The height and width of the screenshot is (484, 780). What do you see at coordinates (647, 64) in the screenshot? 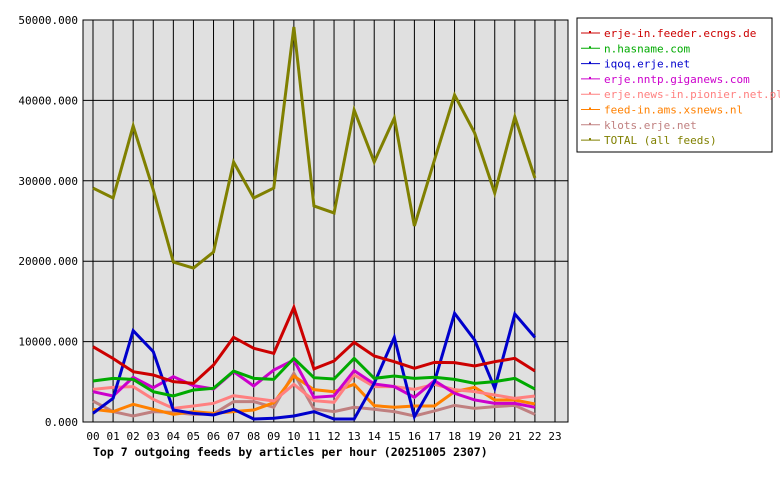
I see `legend-entry: iqoq.erje.net` at bounding box center [647, 64].